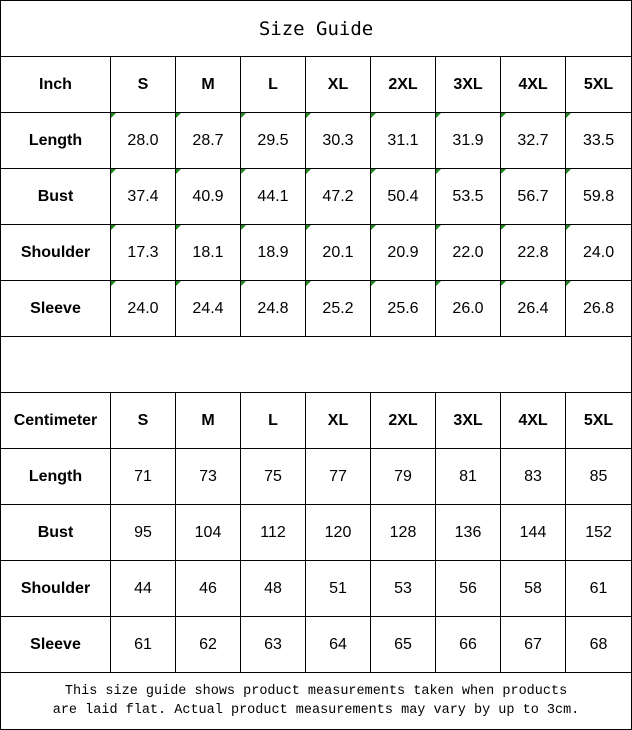 This screenshot has width=632, height=730. What do you see at coordinates (598, 644) in the screenshot?
I see `measurement-cell: 68` at bounding box center [598, 644].